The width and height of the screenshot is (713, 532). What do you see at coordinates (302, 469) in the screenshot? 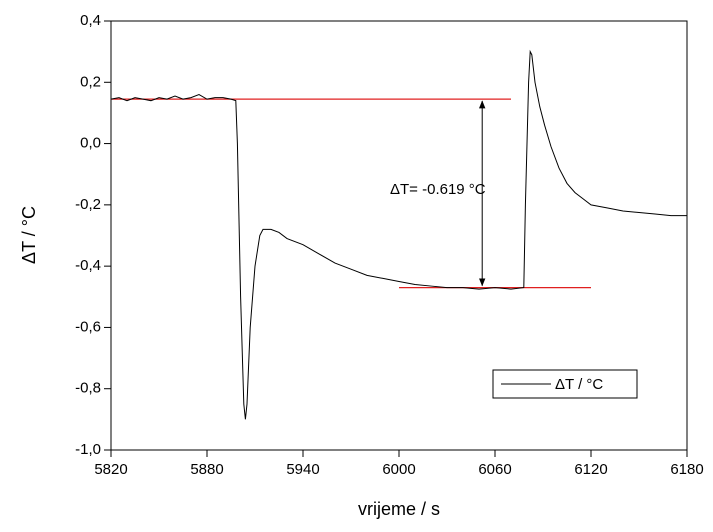
I see `x-tick-label: 5940` at bounding box center [302, 469].